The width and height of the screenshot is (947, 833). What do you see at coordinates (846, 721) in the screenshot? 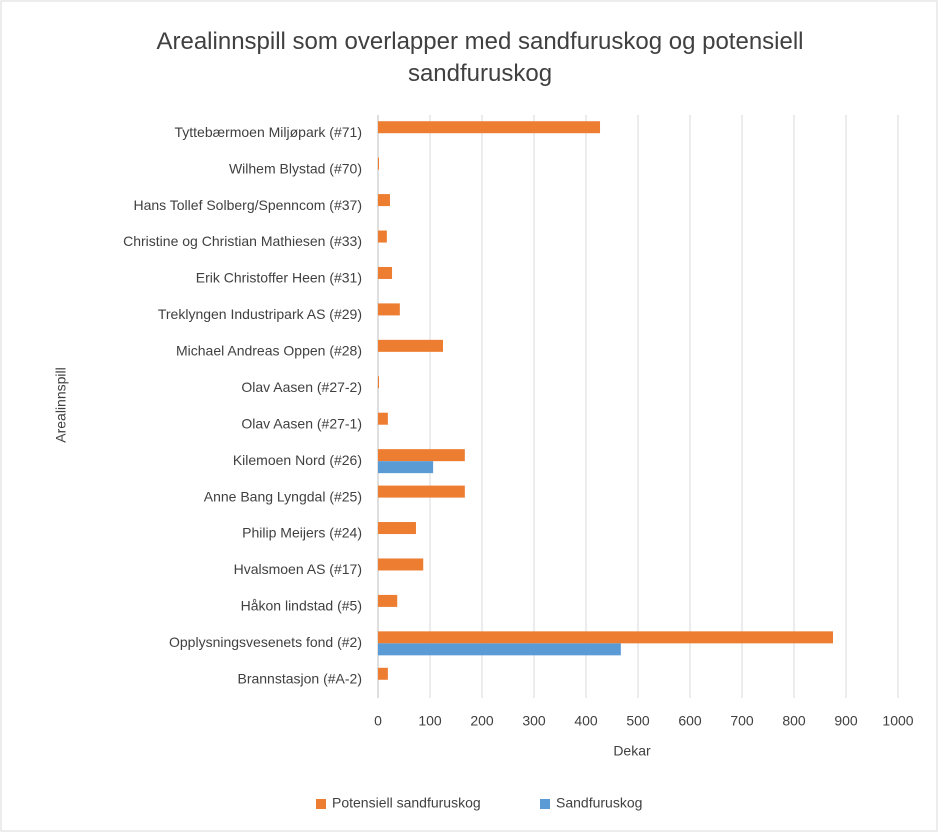
I see `x-tick-label: 900` at bounding box center [846, 721].